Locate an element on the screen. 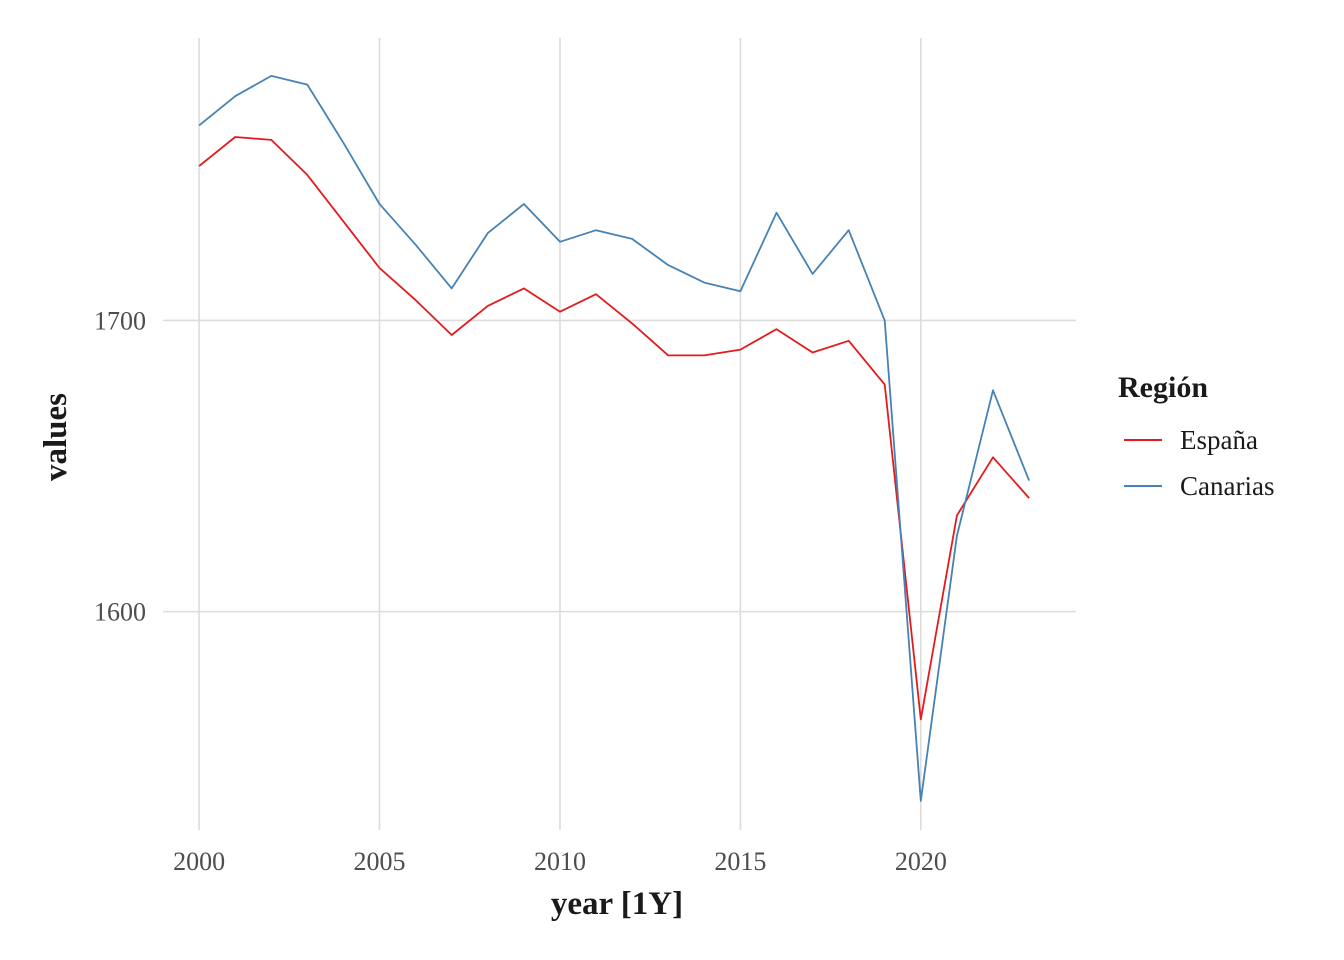 Image resolution: width=1344 pixels, height=960 pixels. legend-label: España is located at coordinates (1219, 440).